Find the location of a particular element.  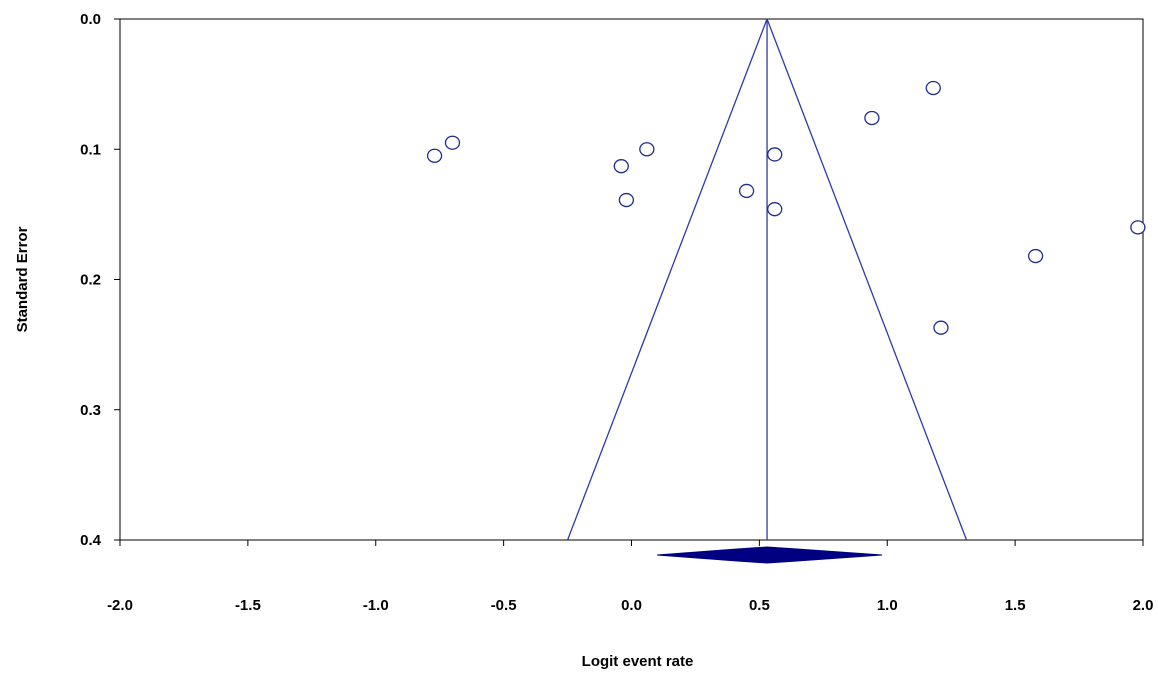

y-axis-title: Standard Error is located at coordinates (22, 279).